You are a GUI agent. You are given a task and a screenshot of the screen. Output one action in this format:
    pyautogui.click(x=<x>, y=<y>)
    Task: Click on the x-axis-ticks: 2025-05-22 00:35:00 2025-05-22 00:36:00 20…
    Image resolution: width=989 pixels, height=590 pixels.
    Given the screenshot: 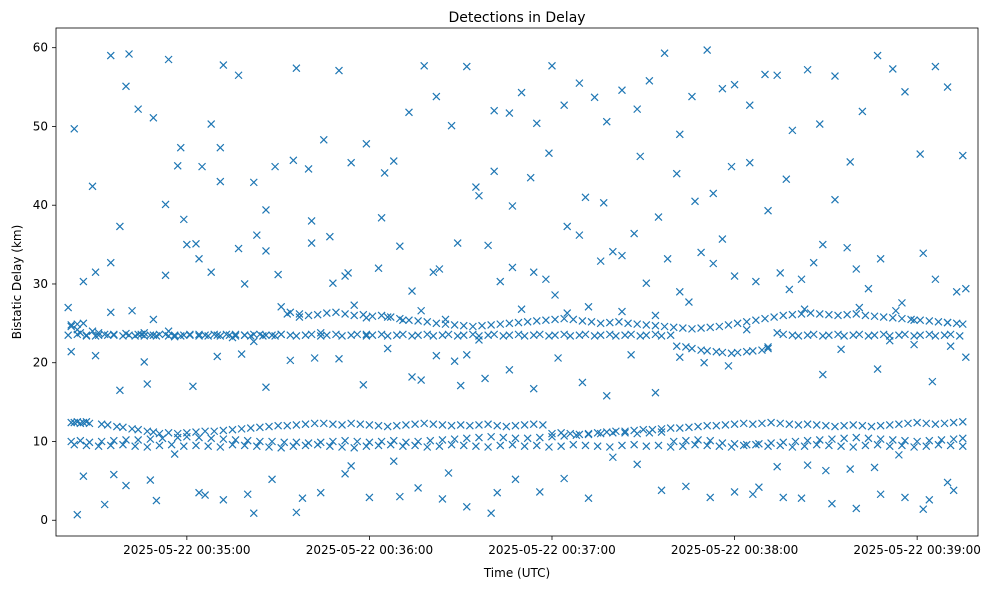 What is the action you would take?
    pyautogui.click(x=552, y=546)
    